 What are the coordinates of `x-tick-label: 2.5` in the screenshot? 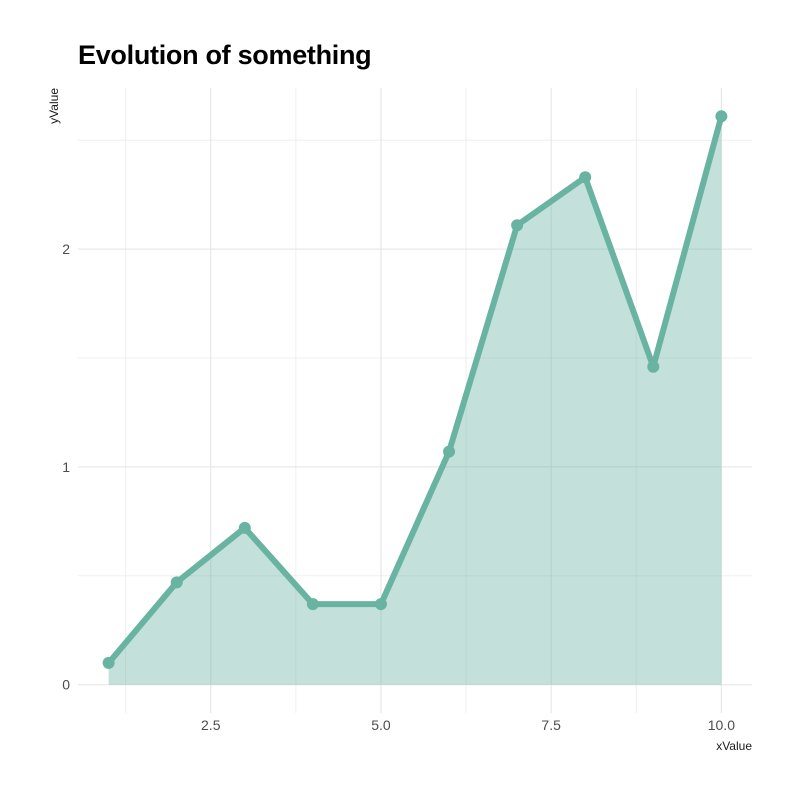 It's located at (211, 725).